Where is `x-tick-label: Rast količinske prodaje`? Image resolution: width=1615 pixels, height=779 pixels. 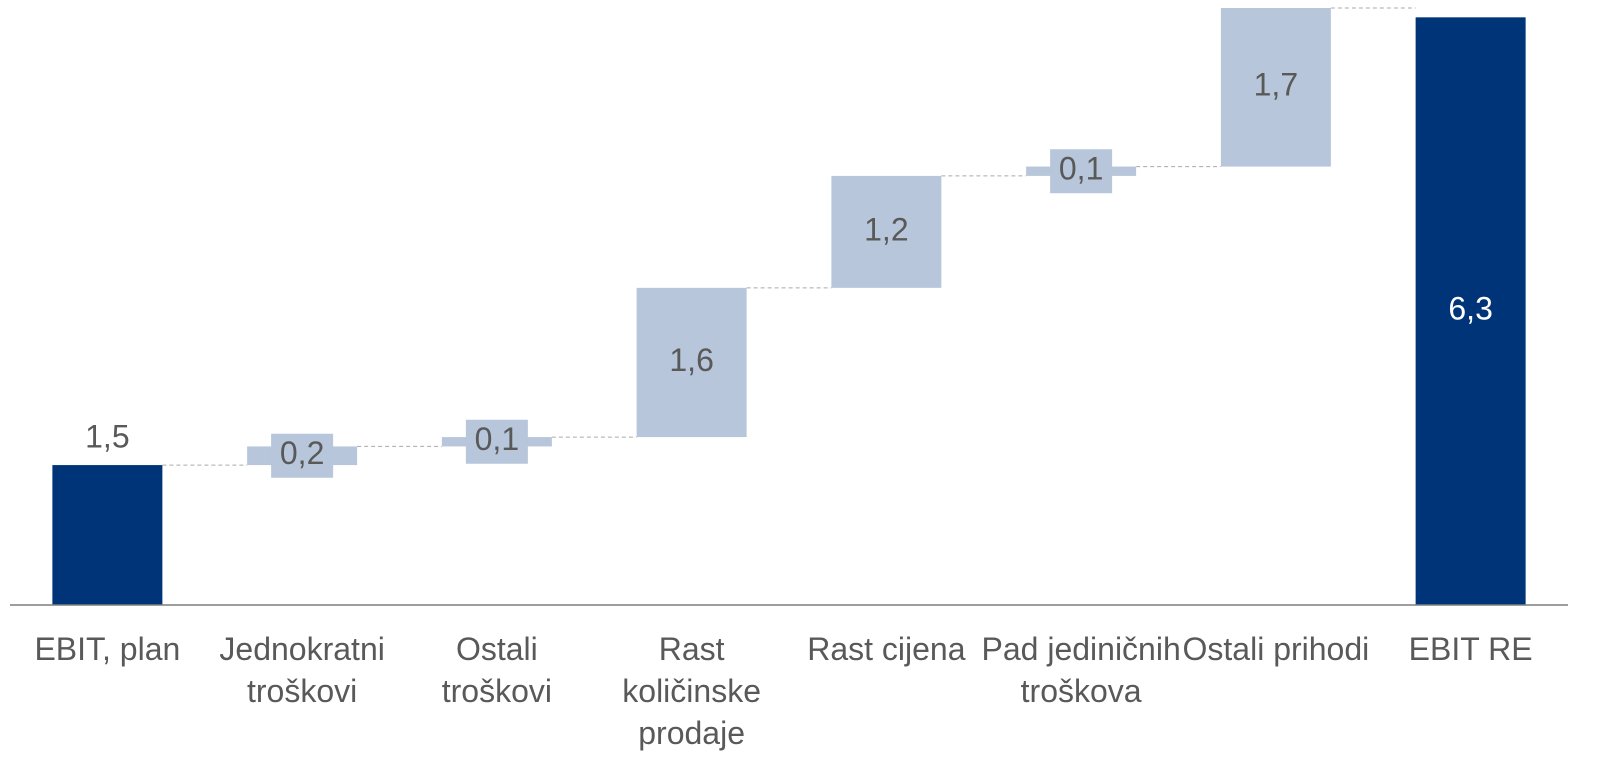
x-tick-label: Rast količinske prodaje is located at coordinates (691, 691).